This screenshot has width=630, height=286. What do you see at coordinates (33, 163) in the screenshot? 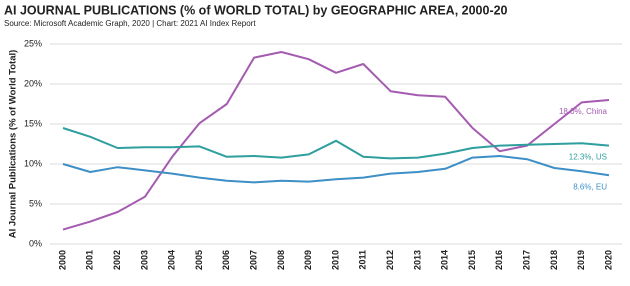
I see `y-tick-label: 10%` at bounding box center [33, 163].